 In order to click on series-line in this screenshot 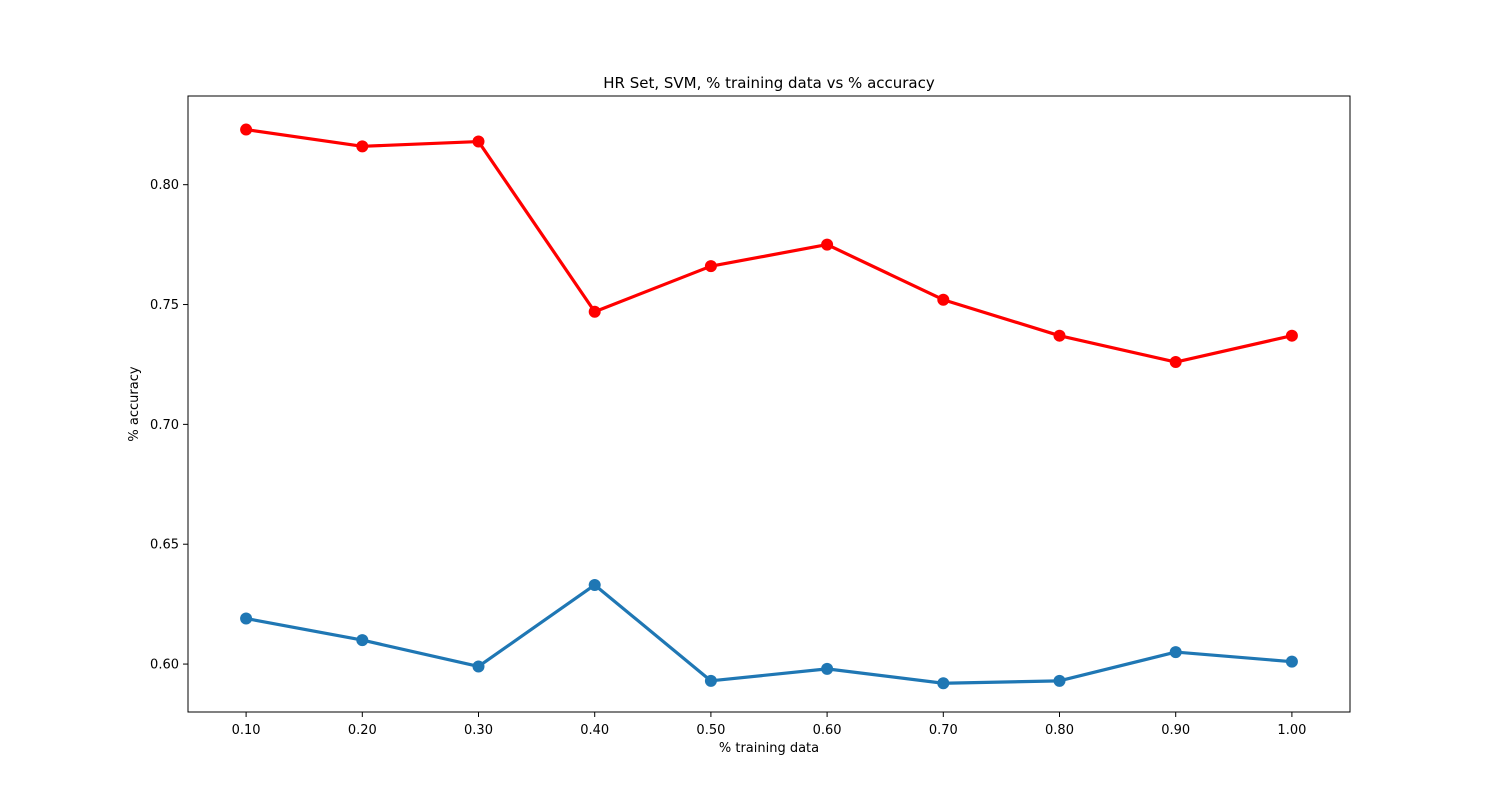, I will do `click(769, 634)`.